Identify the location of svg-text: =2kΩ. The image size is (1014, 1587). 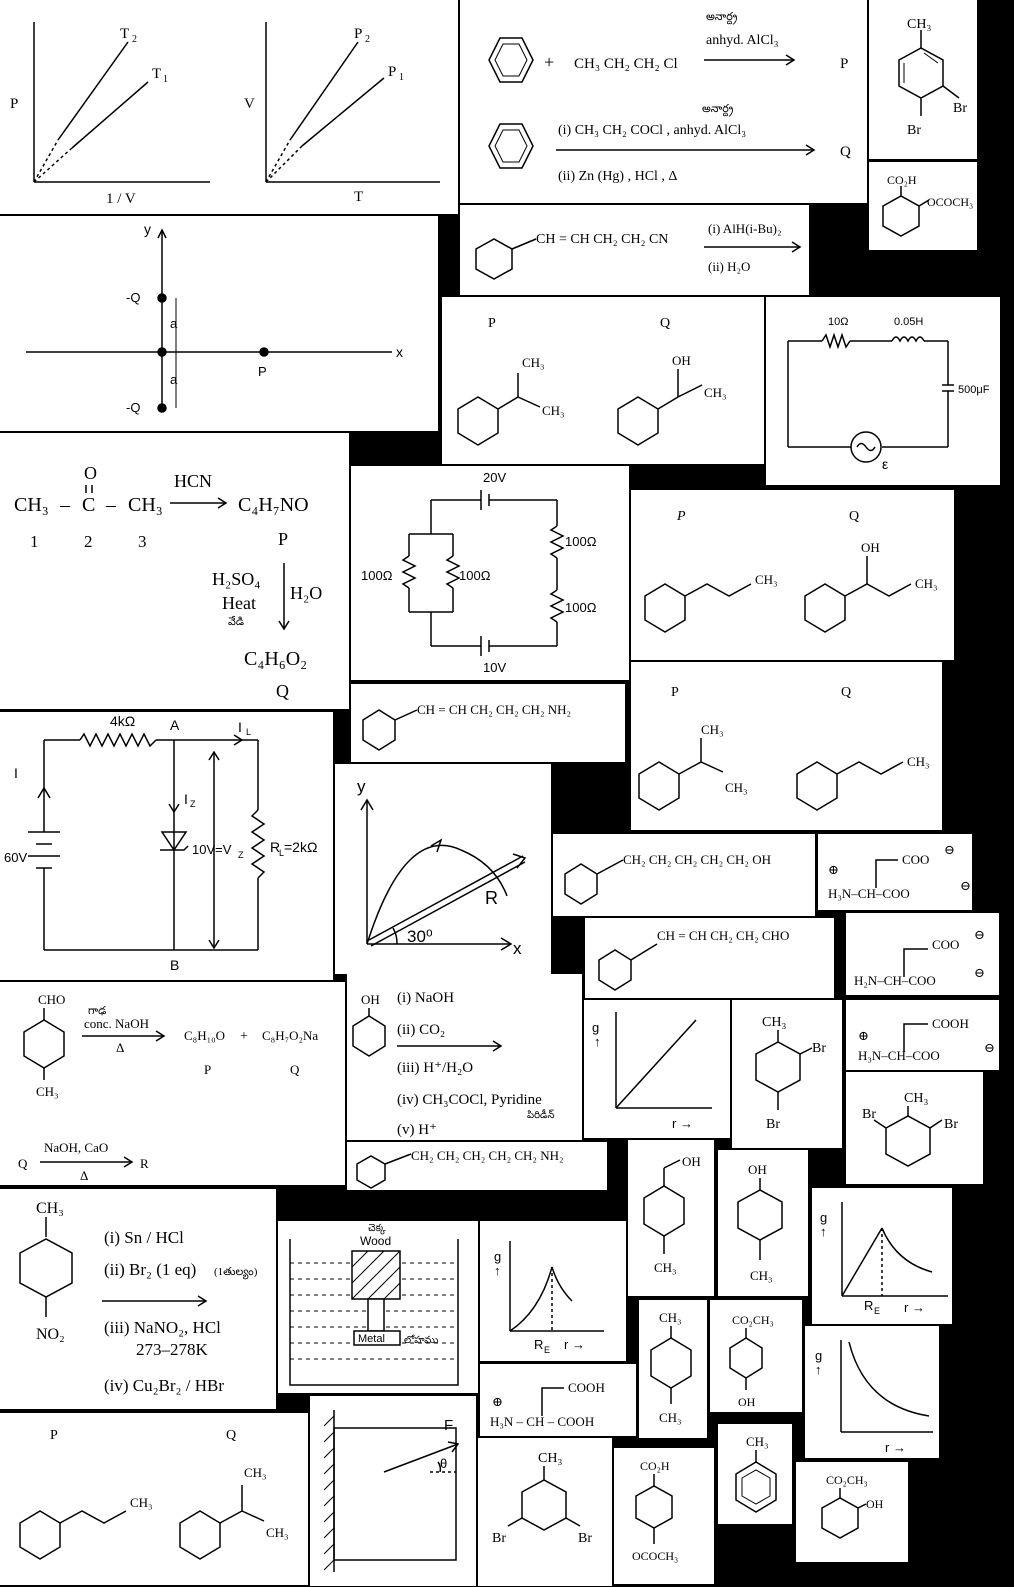
(300, 847).